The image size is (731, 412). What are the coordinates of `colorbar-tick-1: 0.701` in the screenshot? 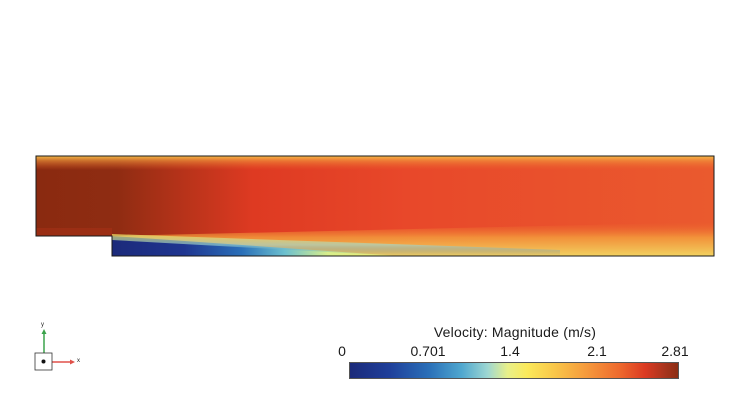 It's located at (428, 351).